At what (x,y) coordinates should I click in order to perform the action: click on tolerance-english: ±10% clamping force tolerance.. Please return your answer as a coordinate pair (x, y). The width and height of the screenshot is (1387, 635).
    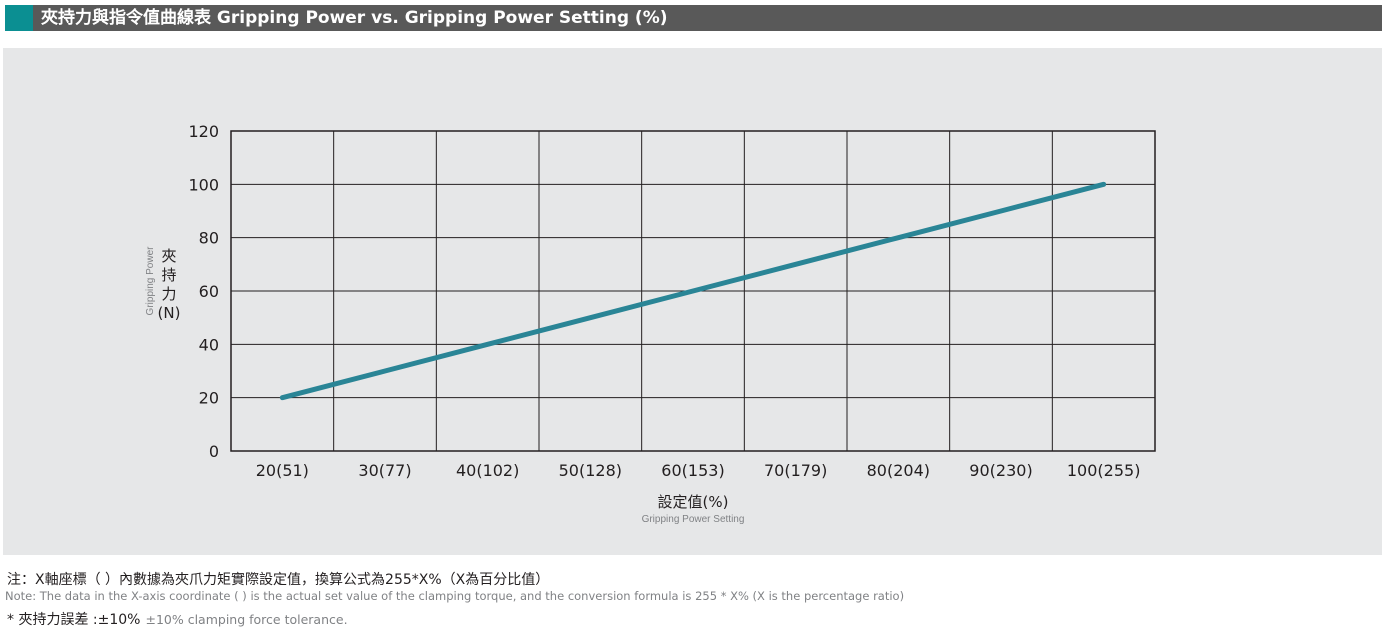
    Looking at the image, I should click on (246, 619).